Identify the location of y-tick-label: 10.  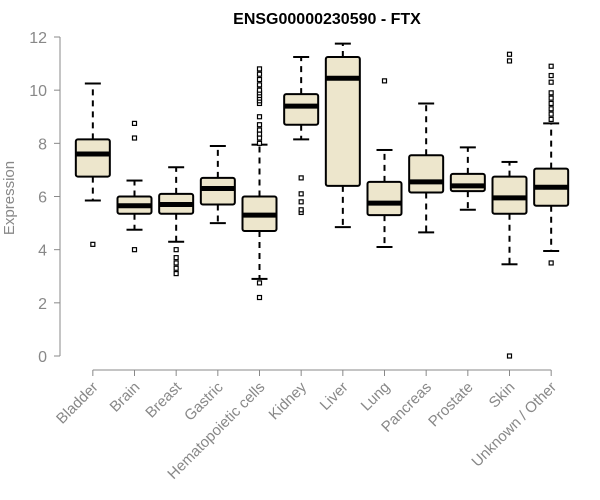
(38, 91).